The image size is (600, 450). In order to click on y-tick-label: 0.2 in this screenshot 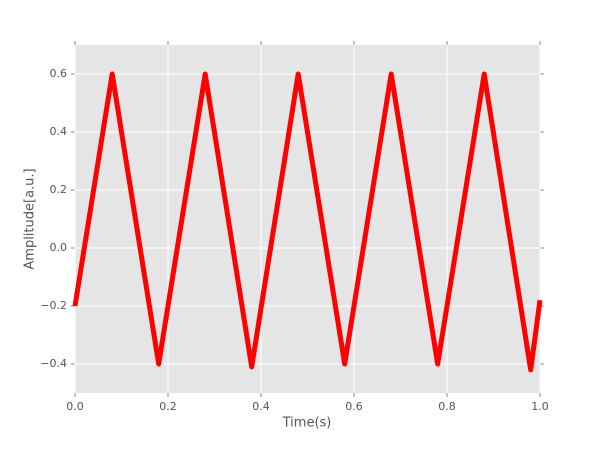, I will do `click(59, 189)`.